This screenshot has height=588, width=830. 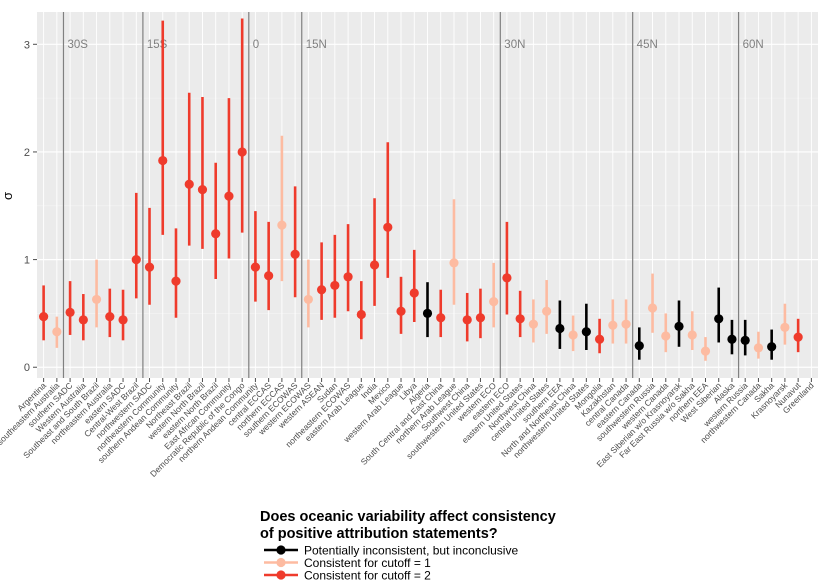 What do you see at coordinates (27, 45) in the screenshot?
I see `y-tick-label: 3` at bounding box center [27, 45].